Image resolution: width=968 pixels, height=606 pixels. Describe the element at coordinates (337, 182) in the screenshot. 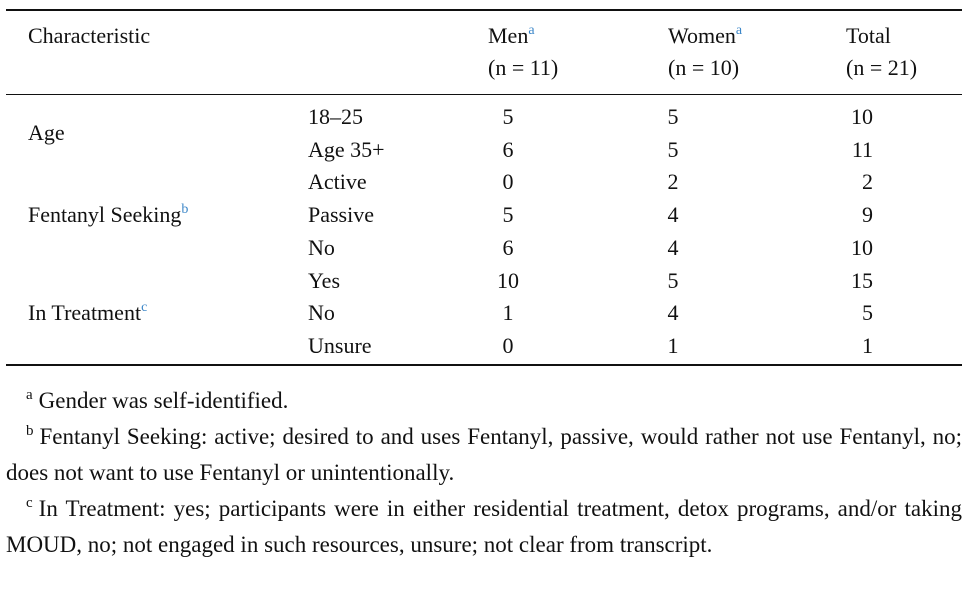

I see `row-level: Active` at that location.